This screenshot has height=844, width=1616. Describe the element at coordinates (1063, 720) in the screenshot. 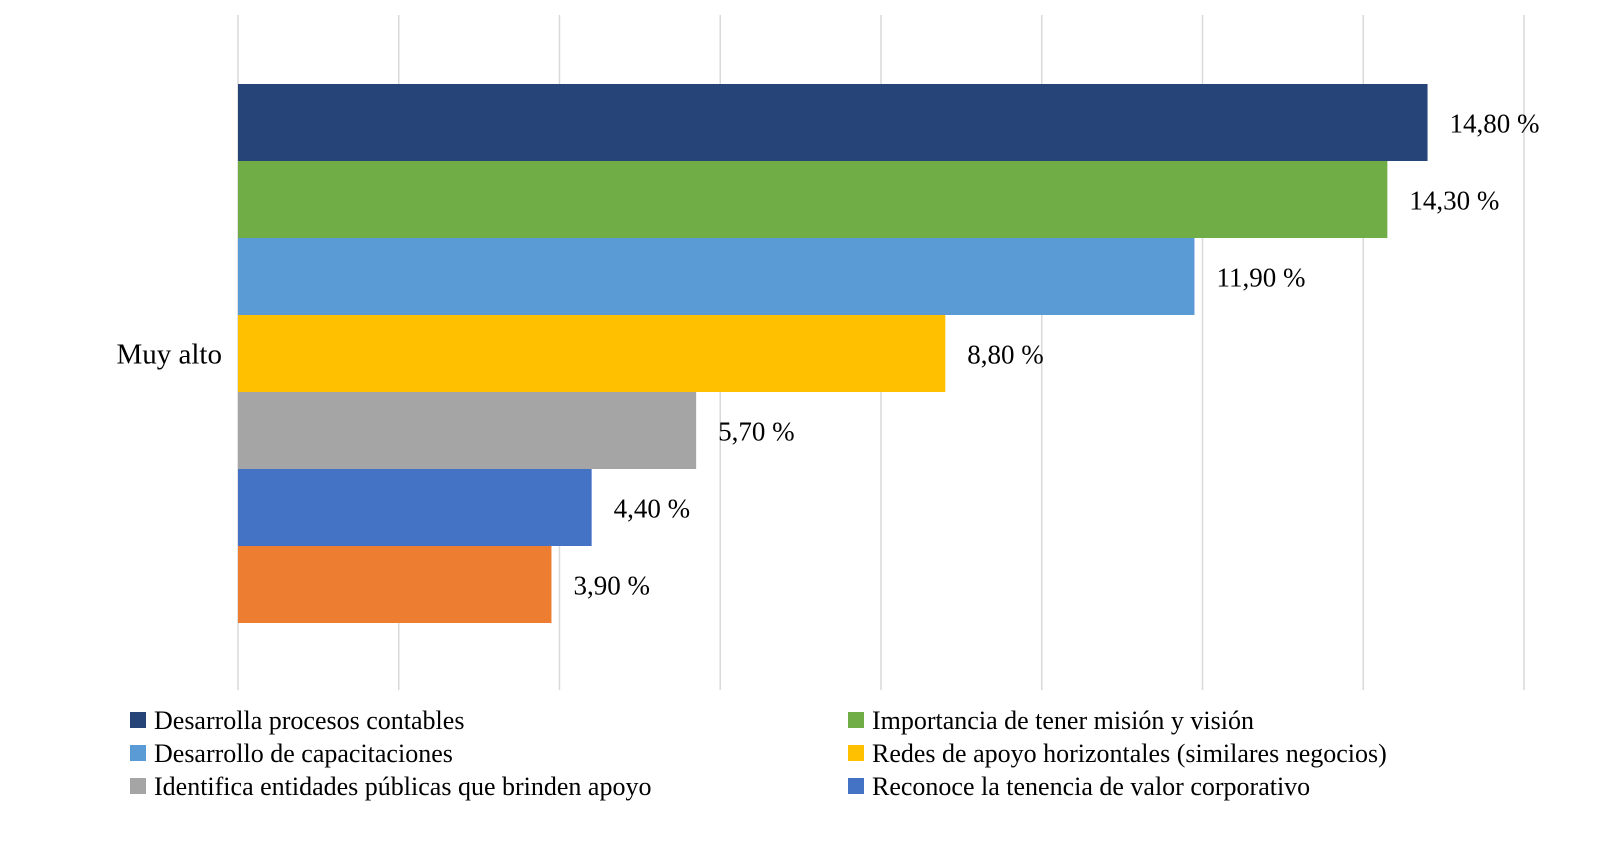

I see `legend-label: Importancia de tener misión y visión` at that location.